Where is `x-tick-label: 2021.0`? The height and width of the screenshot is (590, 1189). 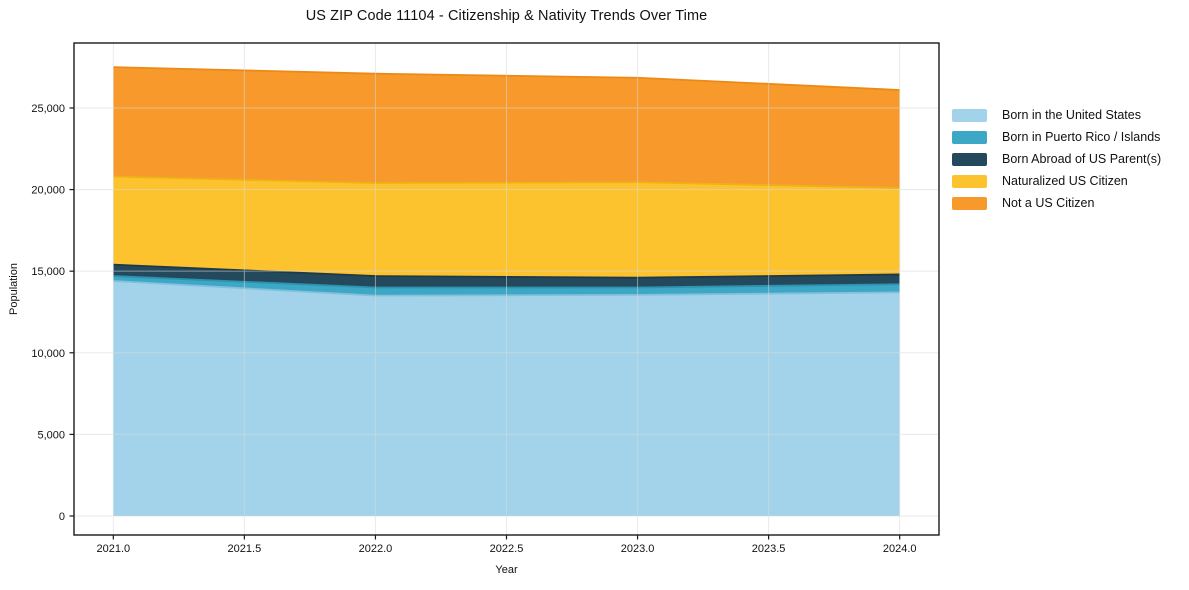 x-tick-label: 2021.0 is located at coordinates (113, 549).